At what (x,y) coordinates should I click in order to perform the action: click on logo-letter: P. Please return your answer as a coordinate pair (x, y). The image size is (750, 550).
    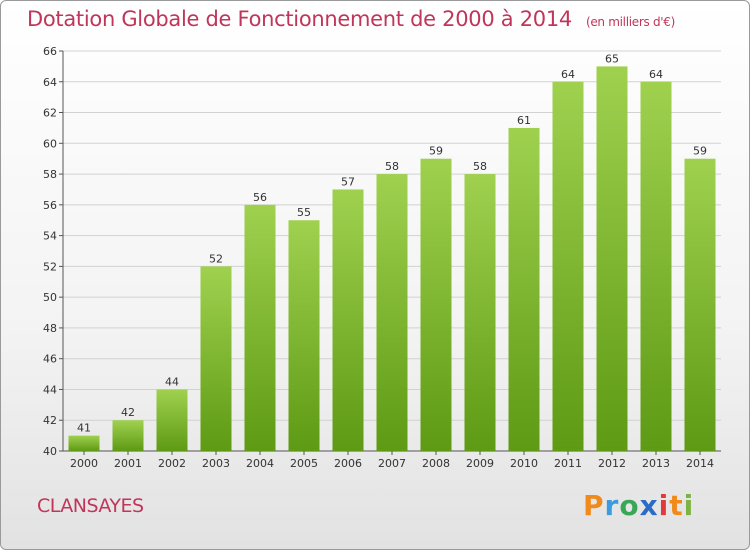
    Looking at the image, I should click on (594, 505).